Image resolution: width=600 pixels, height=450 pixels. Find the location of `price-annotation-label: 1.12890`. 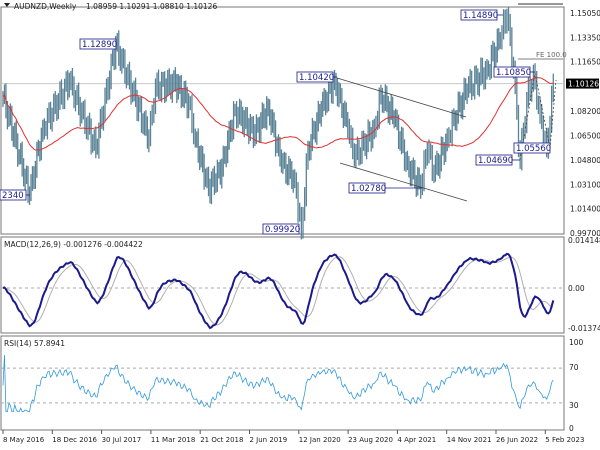

price-annotation-label: 1.12890 is located at coordinates (99, 45).